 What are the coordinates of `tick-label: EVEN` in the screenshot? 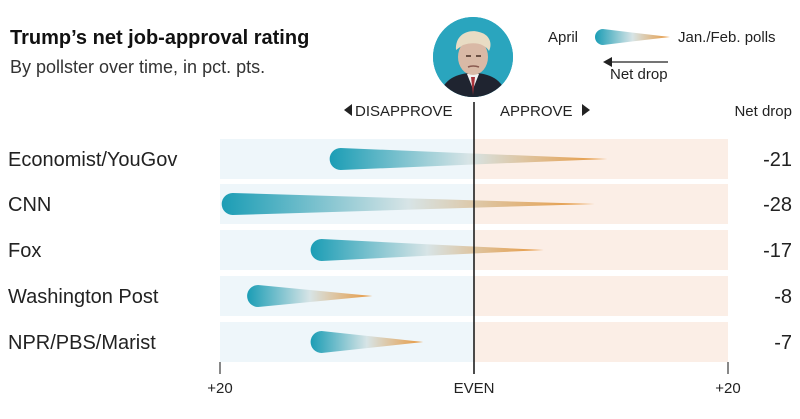 It's located at (474, 388).